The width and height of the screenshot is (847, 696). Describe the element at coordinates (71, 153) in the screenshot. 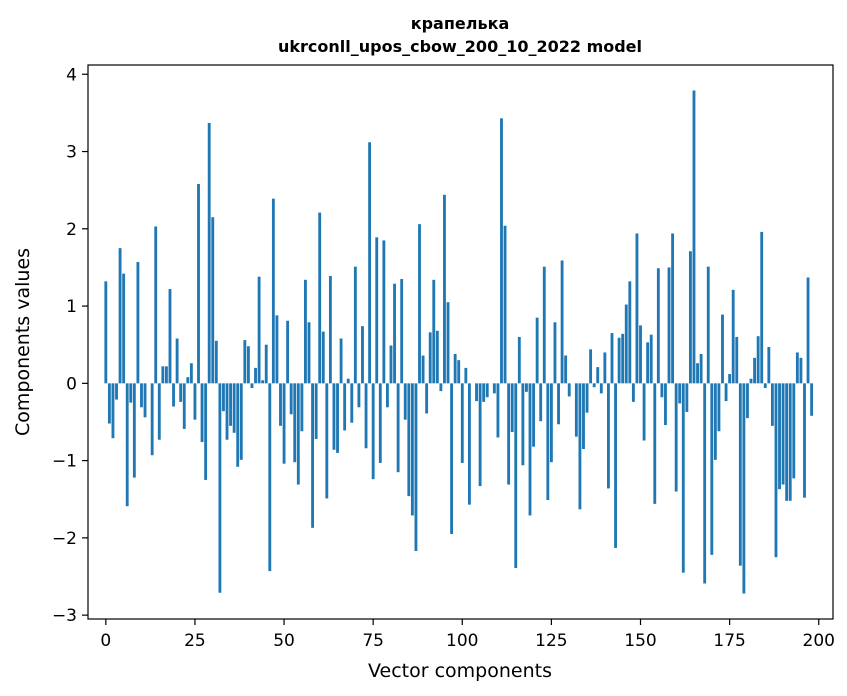

I see `y-tick-label: 3` at that location.